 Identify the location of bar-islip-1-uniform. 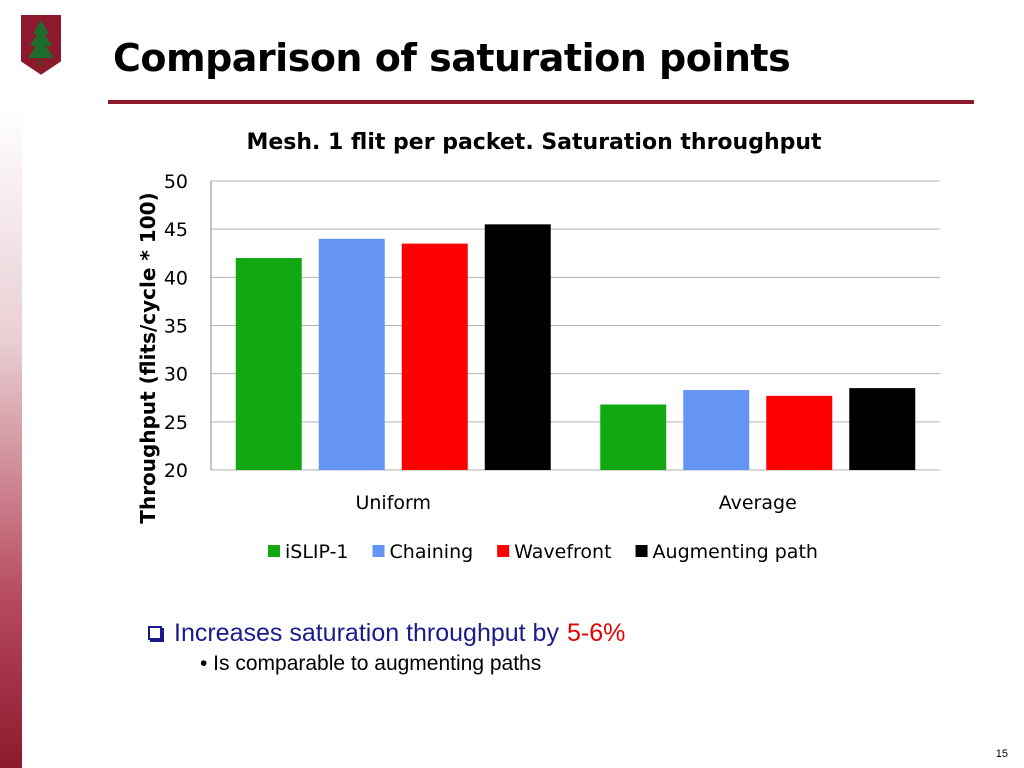
(268, 364).